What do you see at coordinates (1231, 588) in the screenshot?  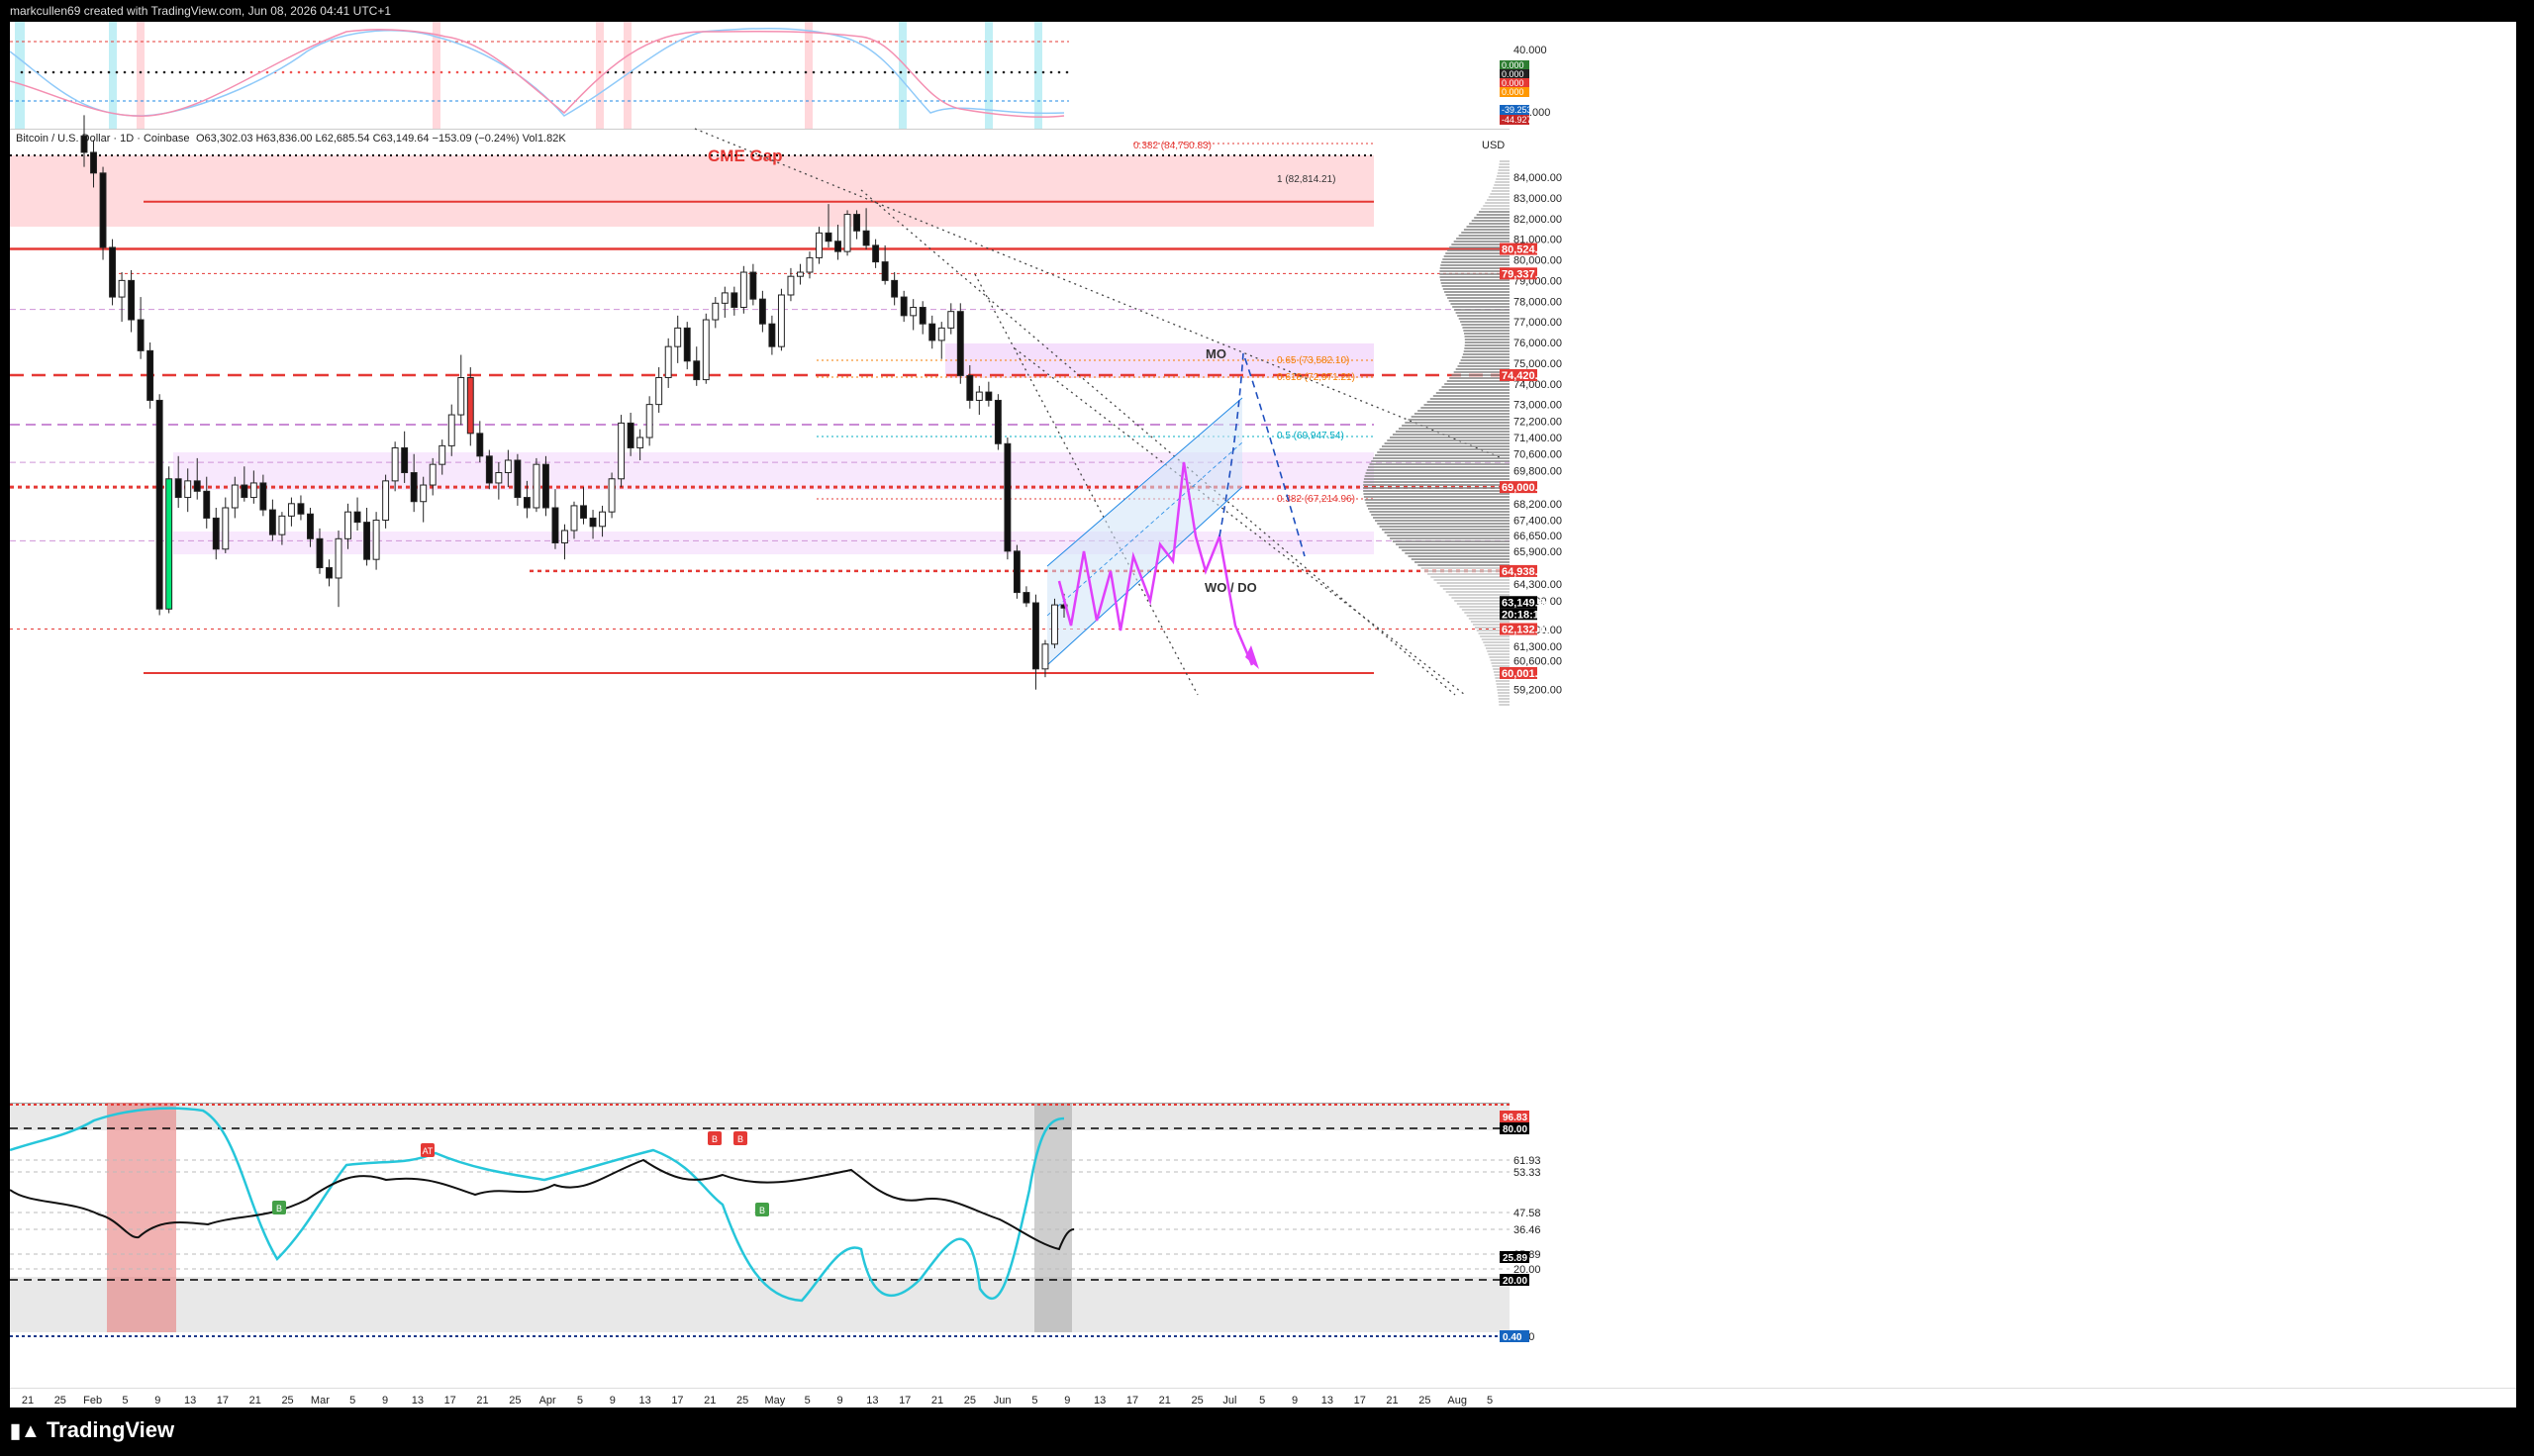 I see `wo-do-label: WO / DO` at bounding box center [1231, 588].